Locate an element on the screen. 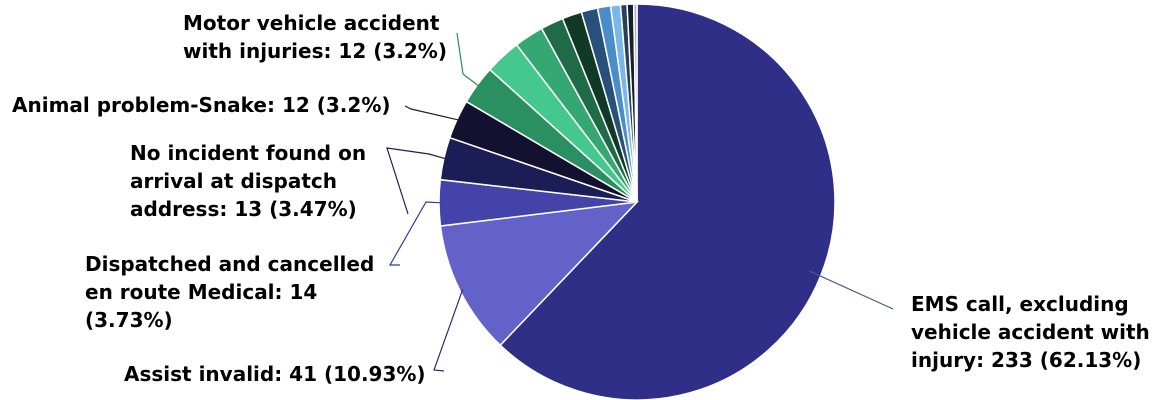 The height and width of the screenshot is (400, 1170). slice-data-label-line: address: 13 (3.47%) is located at coordinates (243, 209).